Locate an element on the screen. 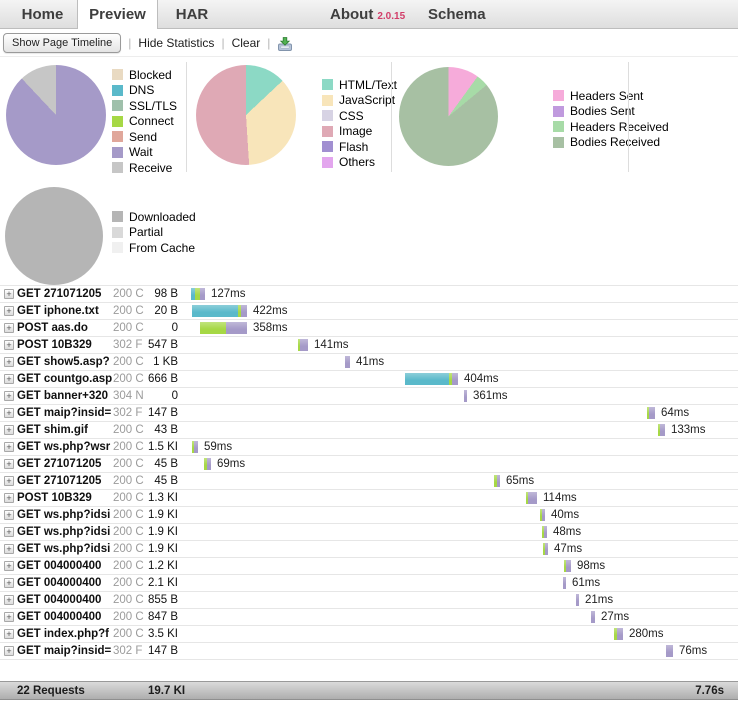 This screenshot has height=709, width=738. legend-item: Wait is located at coordinates (144, 153).